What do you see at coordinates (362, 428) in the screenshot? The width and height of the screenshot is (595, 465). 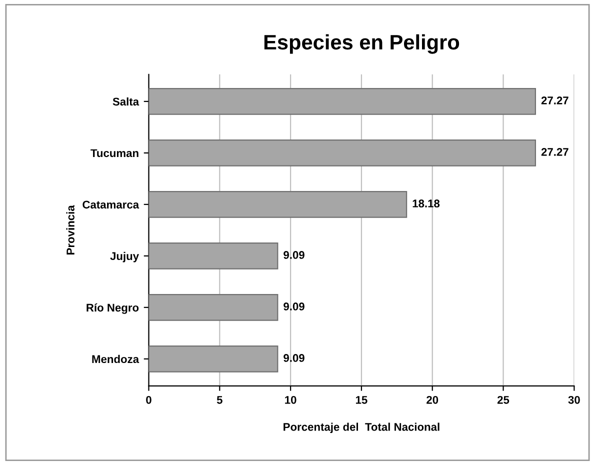 I see `x-axis-title: Porcentaje del Total Nacional` at bounding box center [362, 428].